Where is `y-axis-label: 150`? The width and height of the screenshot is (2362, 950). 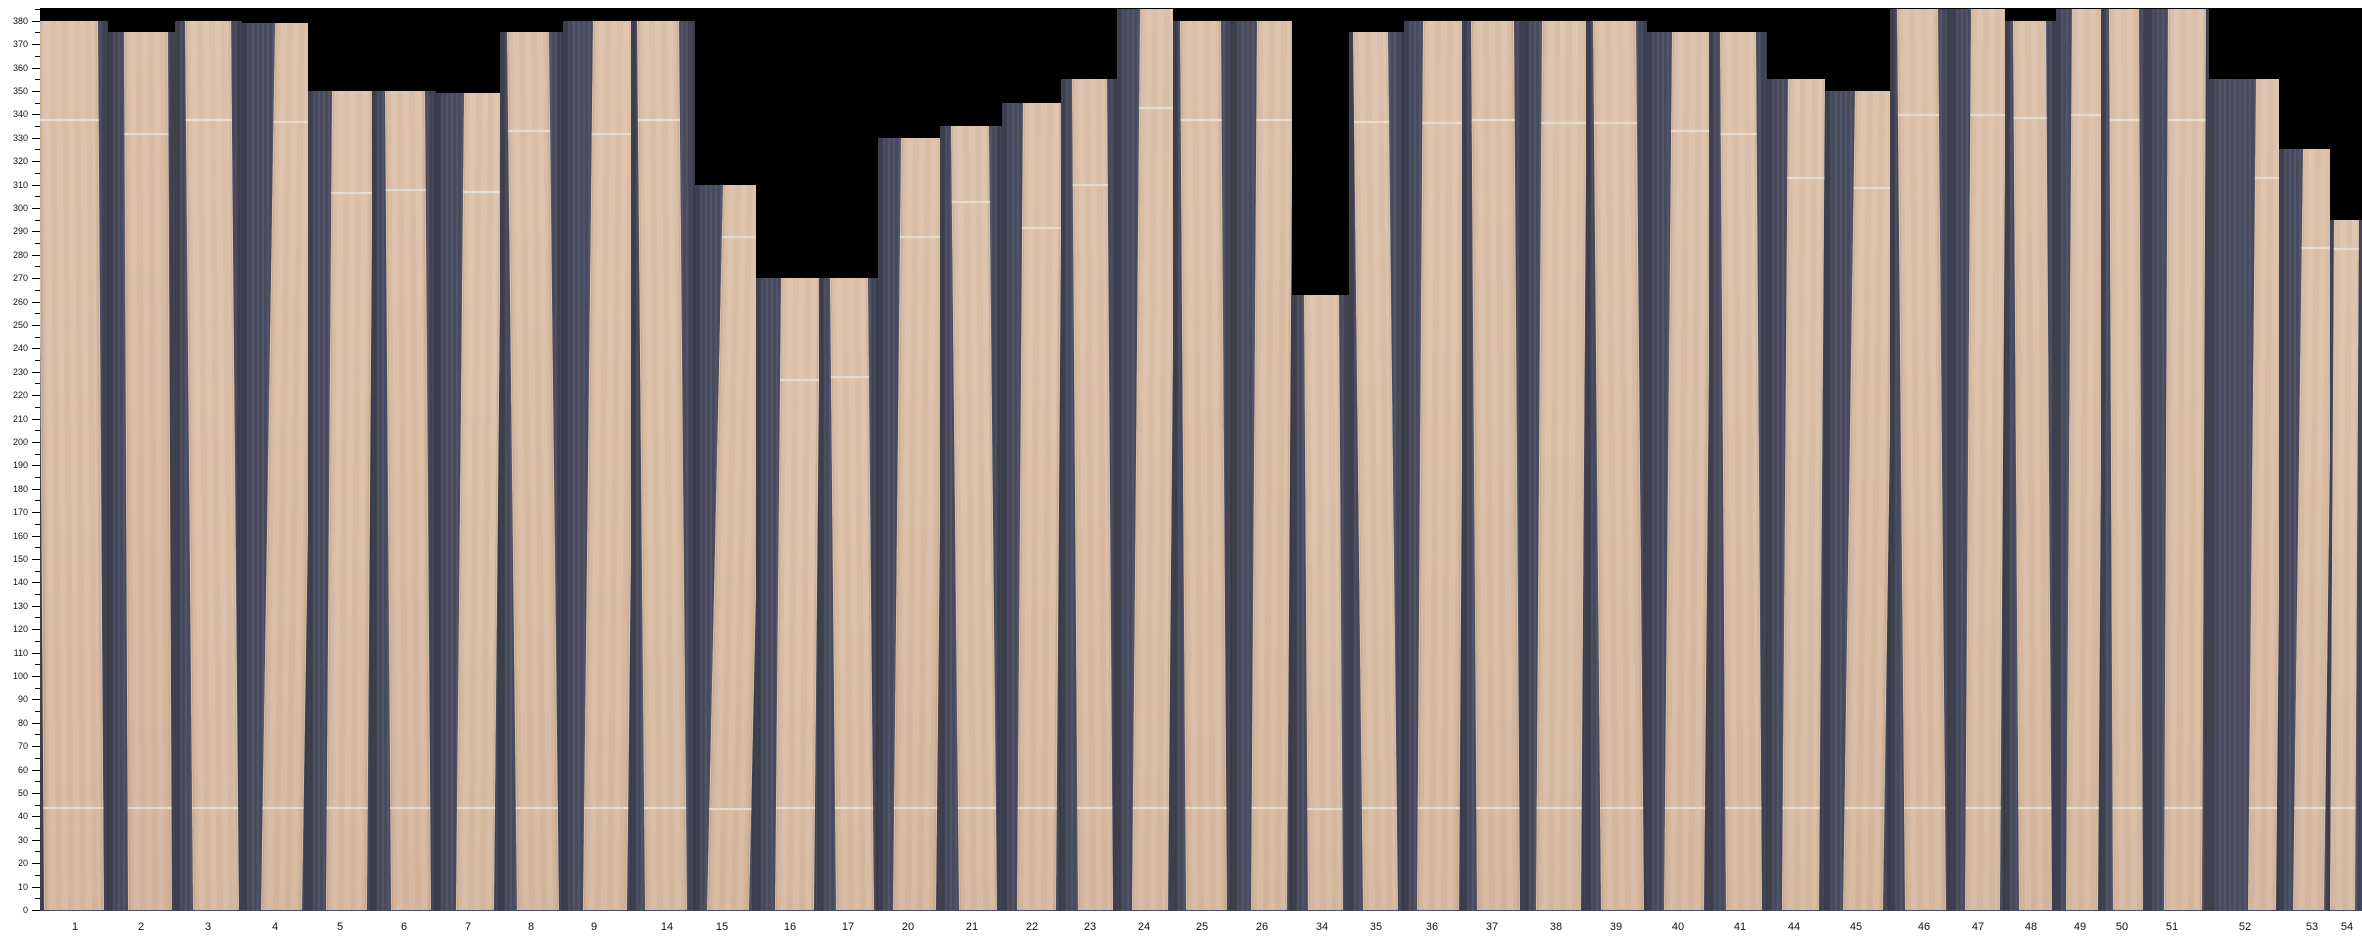 y-axis-label: 150 is located at coordinates (20, 558).